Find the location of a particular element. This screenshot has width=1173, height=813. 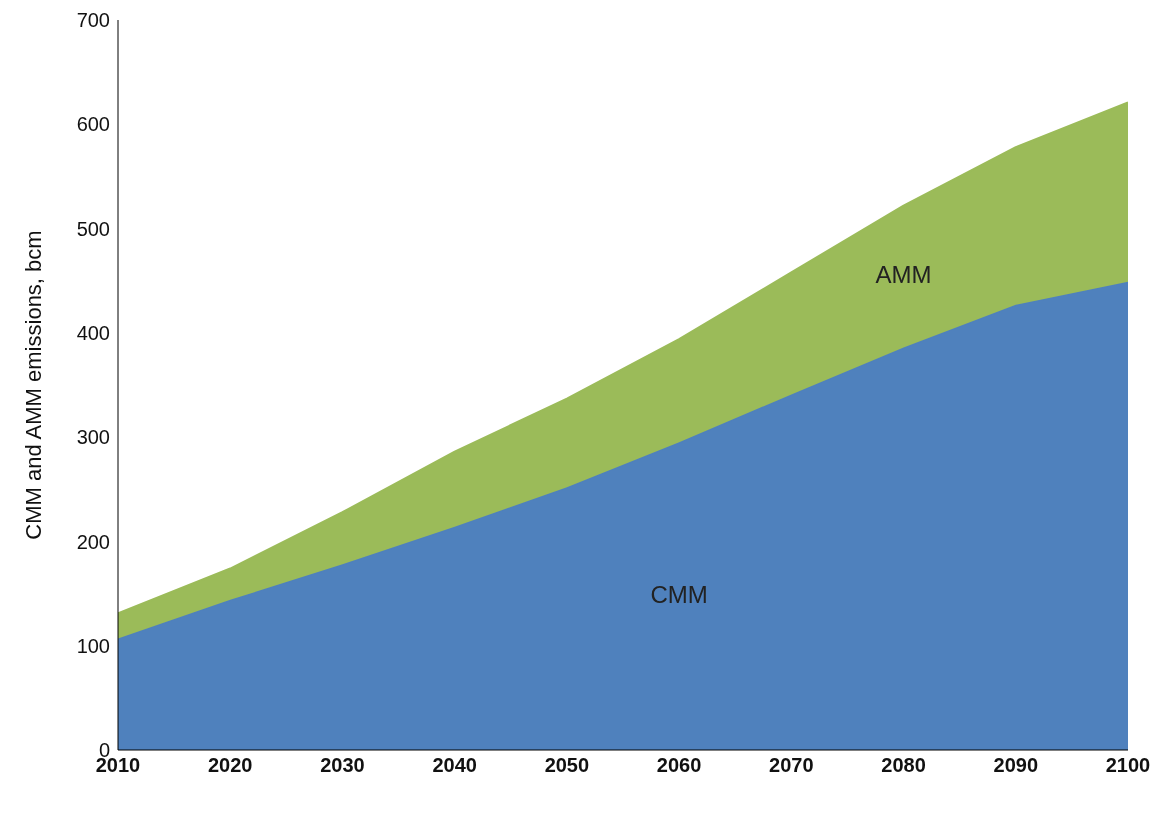

x-tick-label: 2030 is located at coordinates (342, 765).